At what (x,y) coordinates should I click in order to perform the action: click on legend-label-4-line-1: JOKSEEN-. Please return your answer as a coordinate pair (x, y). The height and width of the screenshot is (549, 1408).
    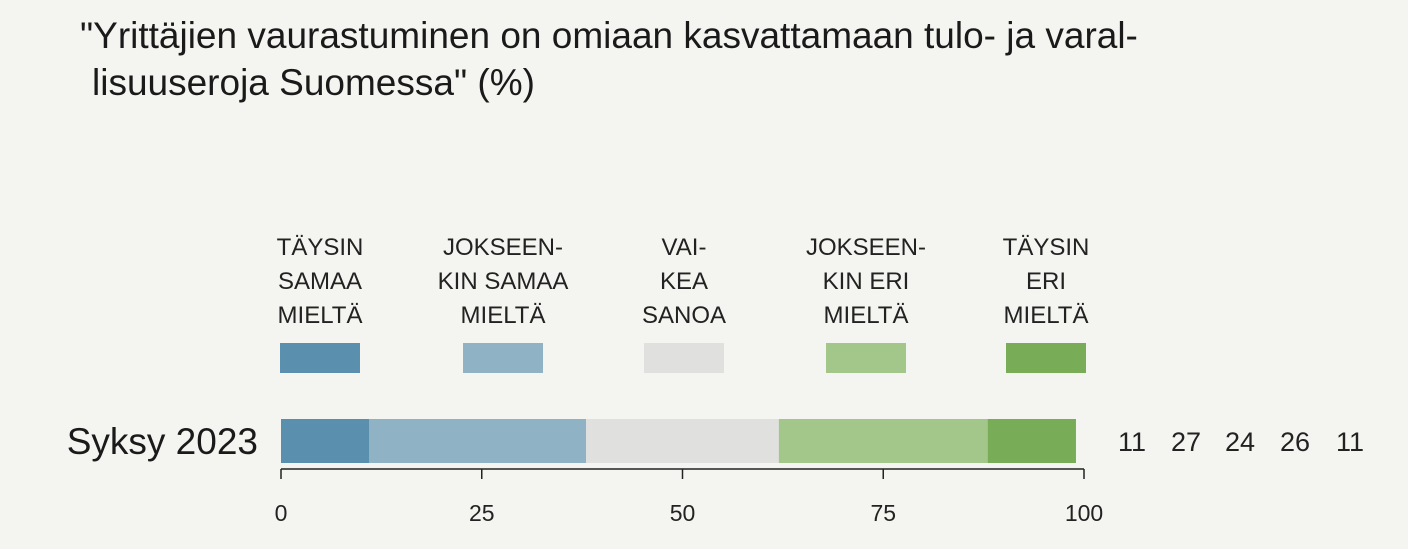
    Looking at the image, I should click on (866, 247).